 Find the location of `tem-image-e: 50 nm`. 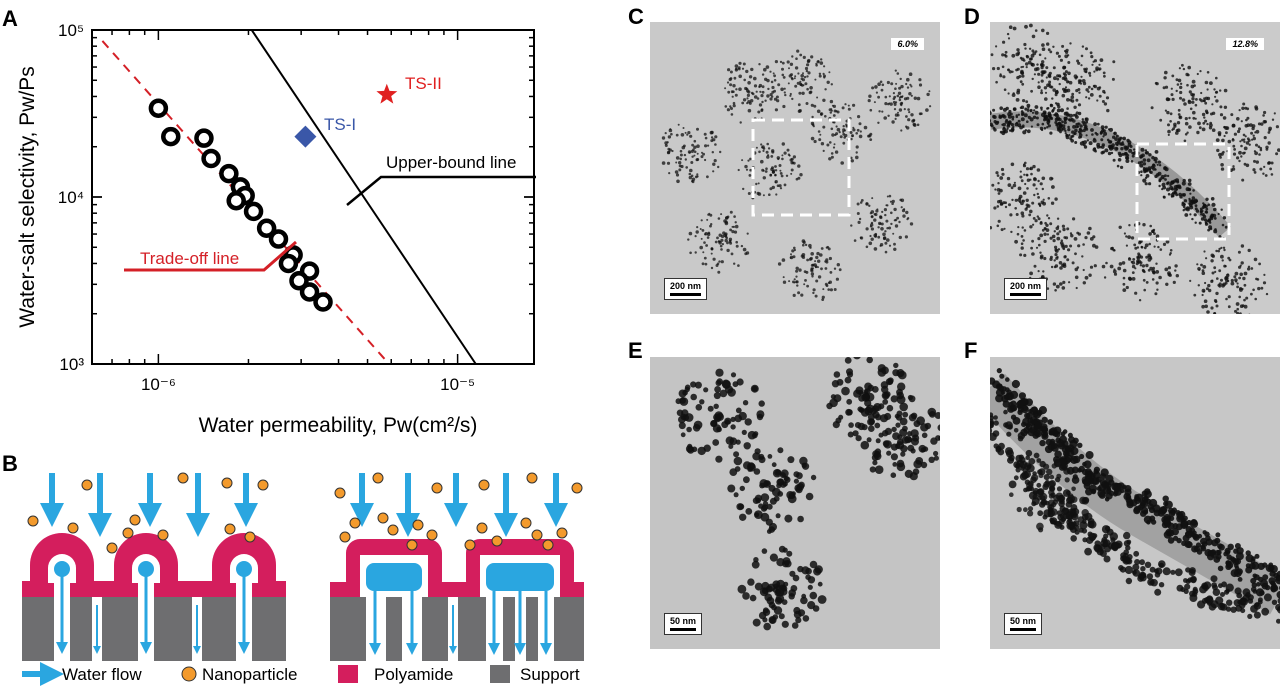

tem-image-e: 50 nm is located at coordinates (795, 503).